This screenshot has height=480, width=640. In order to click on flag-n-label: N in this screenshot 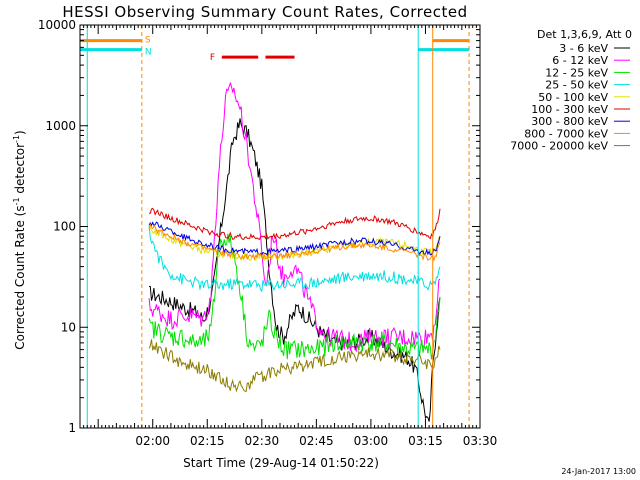, I will do `click(148, 53)`.